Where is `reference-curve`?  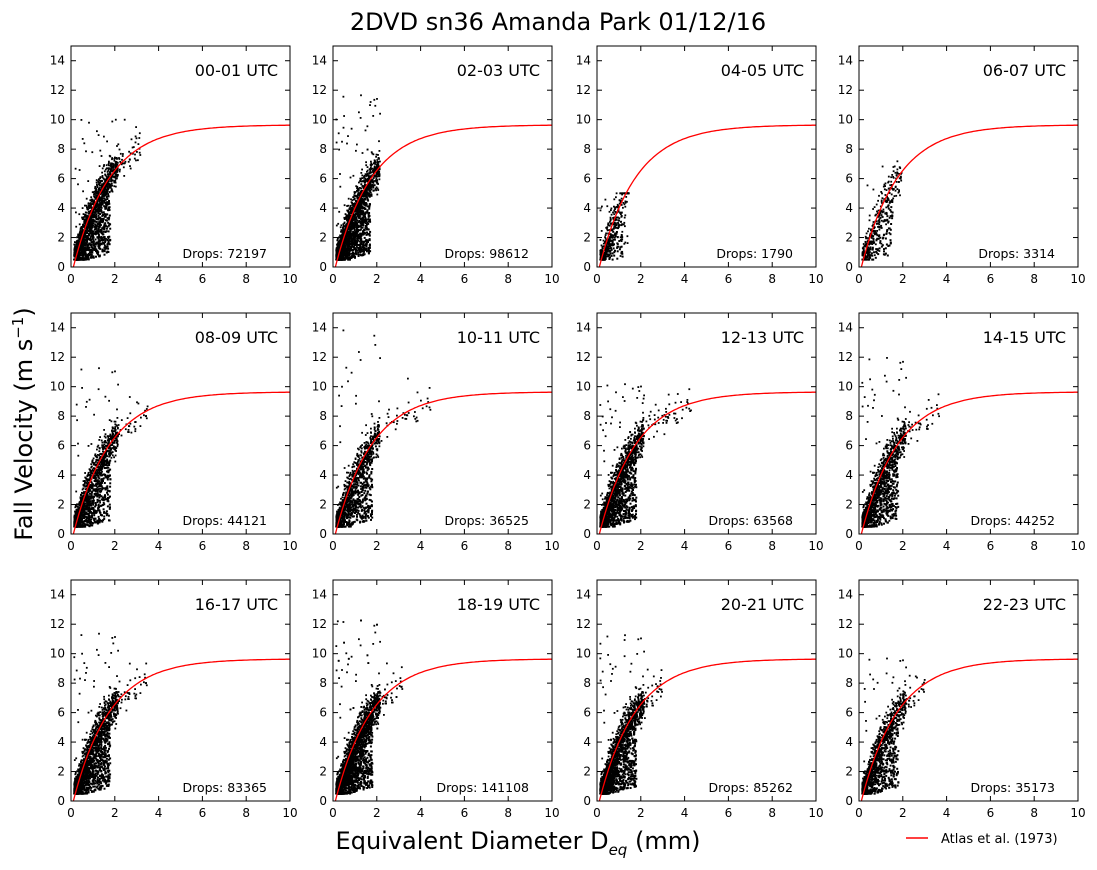 reference-curve is located at coordinates (443, 195).